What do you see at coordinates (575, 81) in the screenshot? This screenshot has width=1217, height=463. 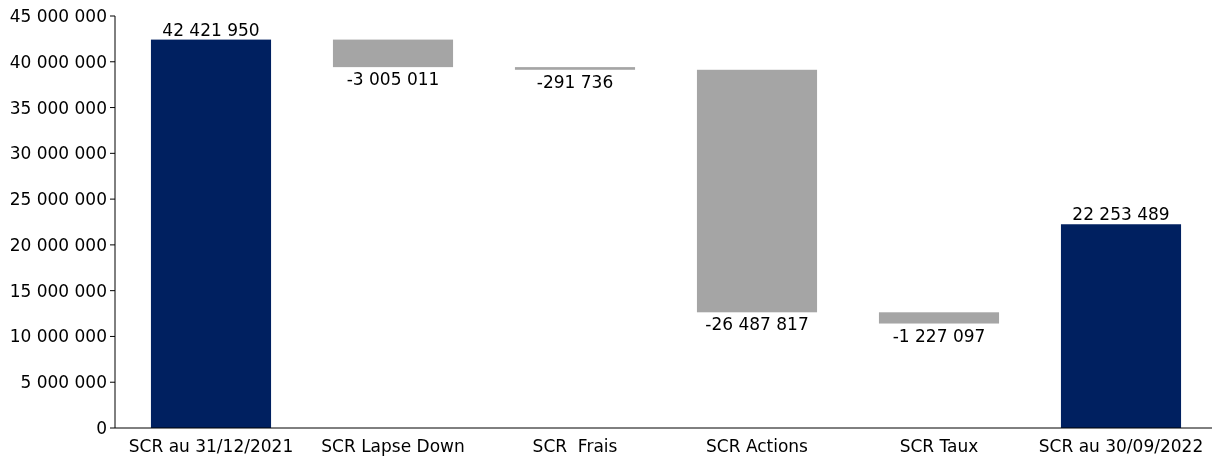 I see `data-label: -291 736` at bounding box center [575, 81].